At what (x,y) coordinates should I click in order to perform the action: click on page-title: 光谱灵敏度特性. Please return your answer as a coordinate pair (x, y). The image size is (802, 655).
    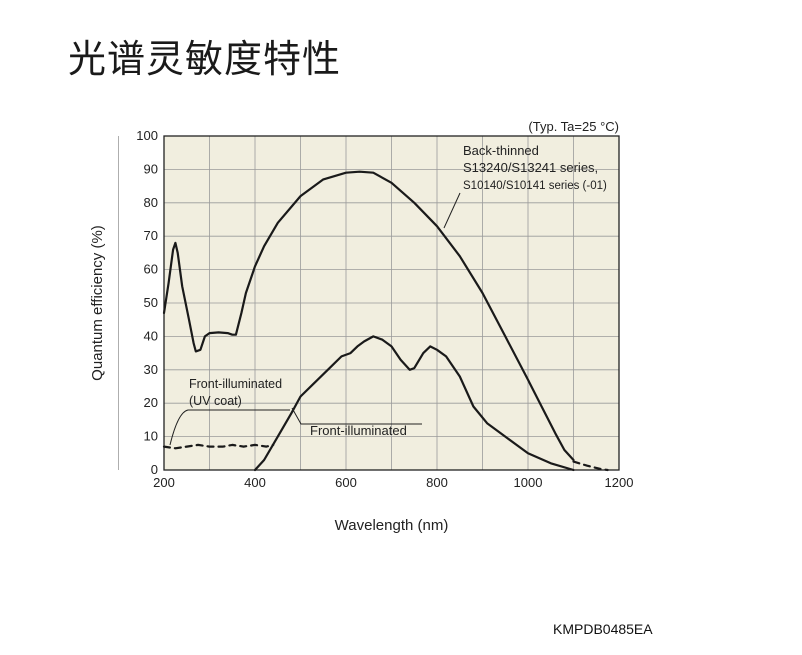
    Looking at the image, I should click on (205, 59).